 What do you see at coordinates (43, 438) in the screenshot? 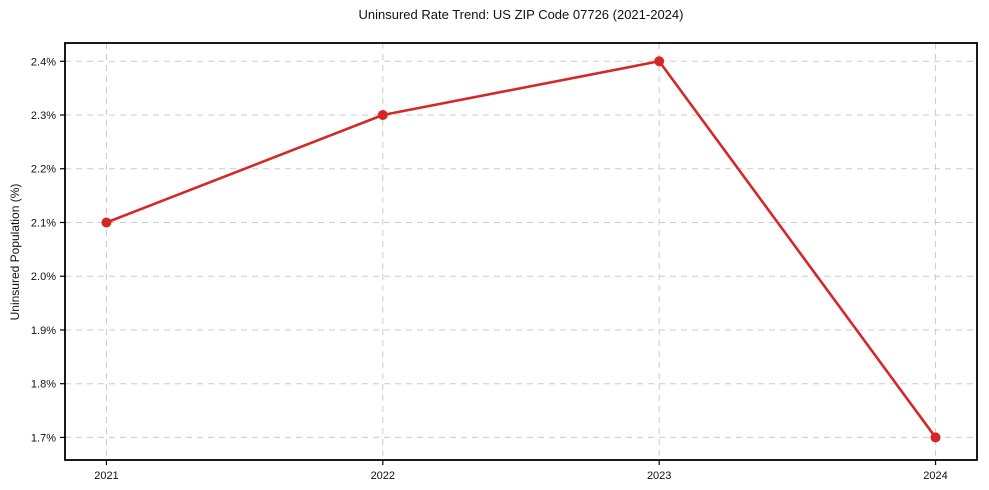
I see `y-tick-label: 1.7%` at bounding box center [43, 438].